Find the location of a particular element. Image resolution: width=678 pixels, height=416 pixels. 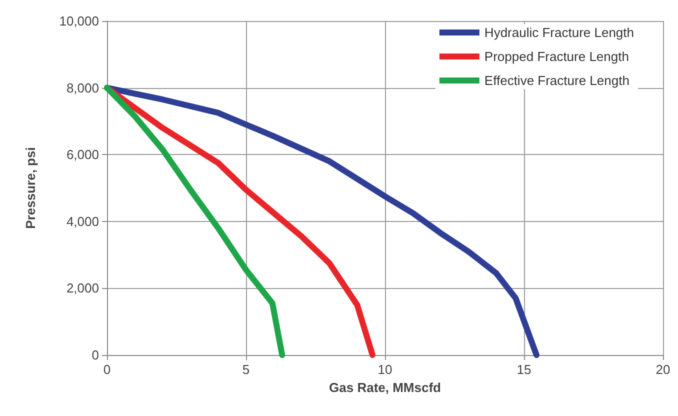

legend-label: Hydraulic Fracture Length is located at coordinates (559, 32).